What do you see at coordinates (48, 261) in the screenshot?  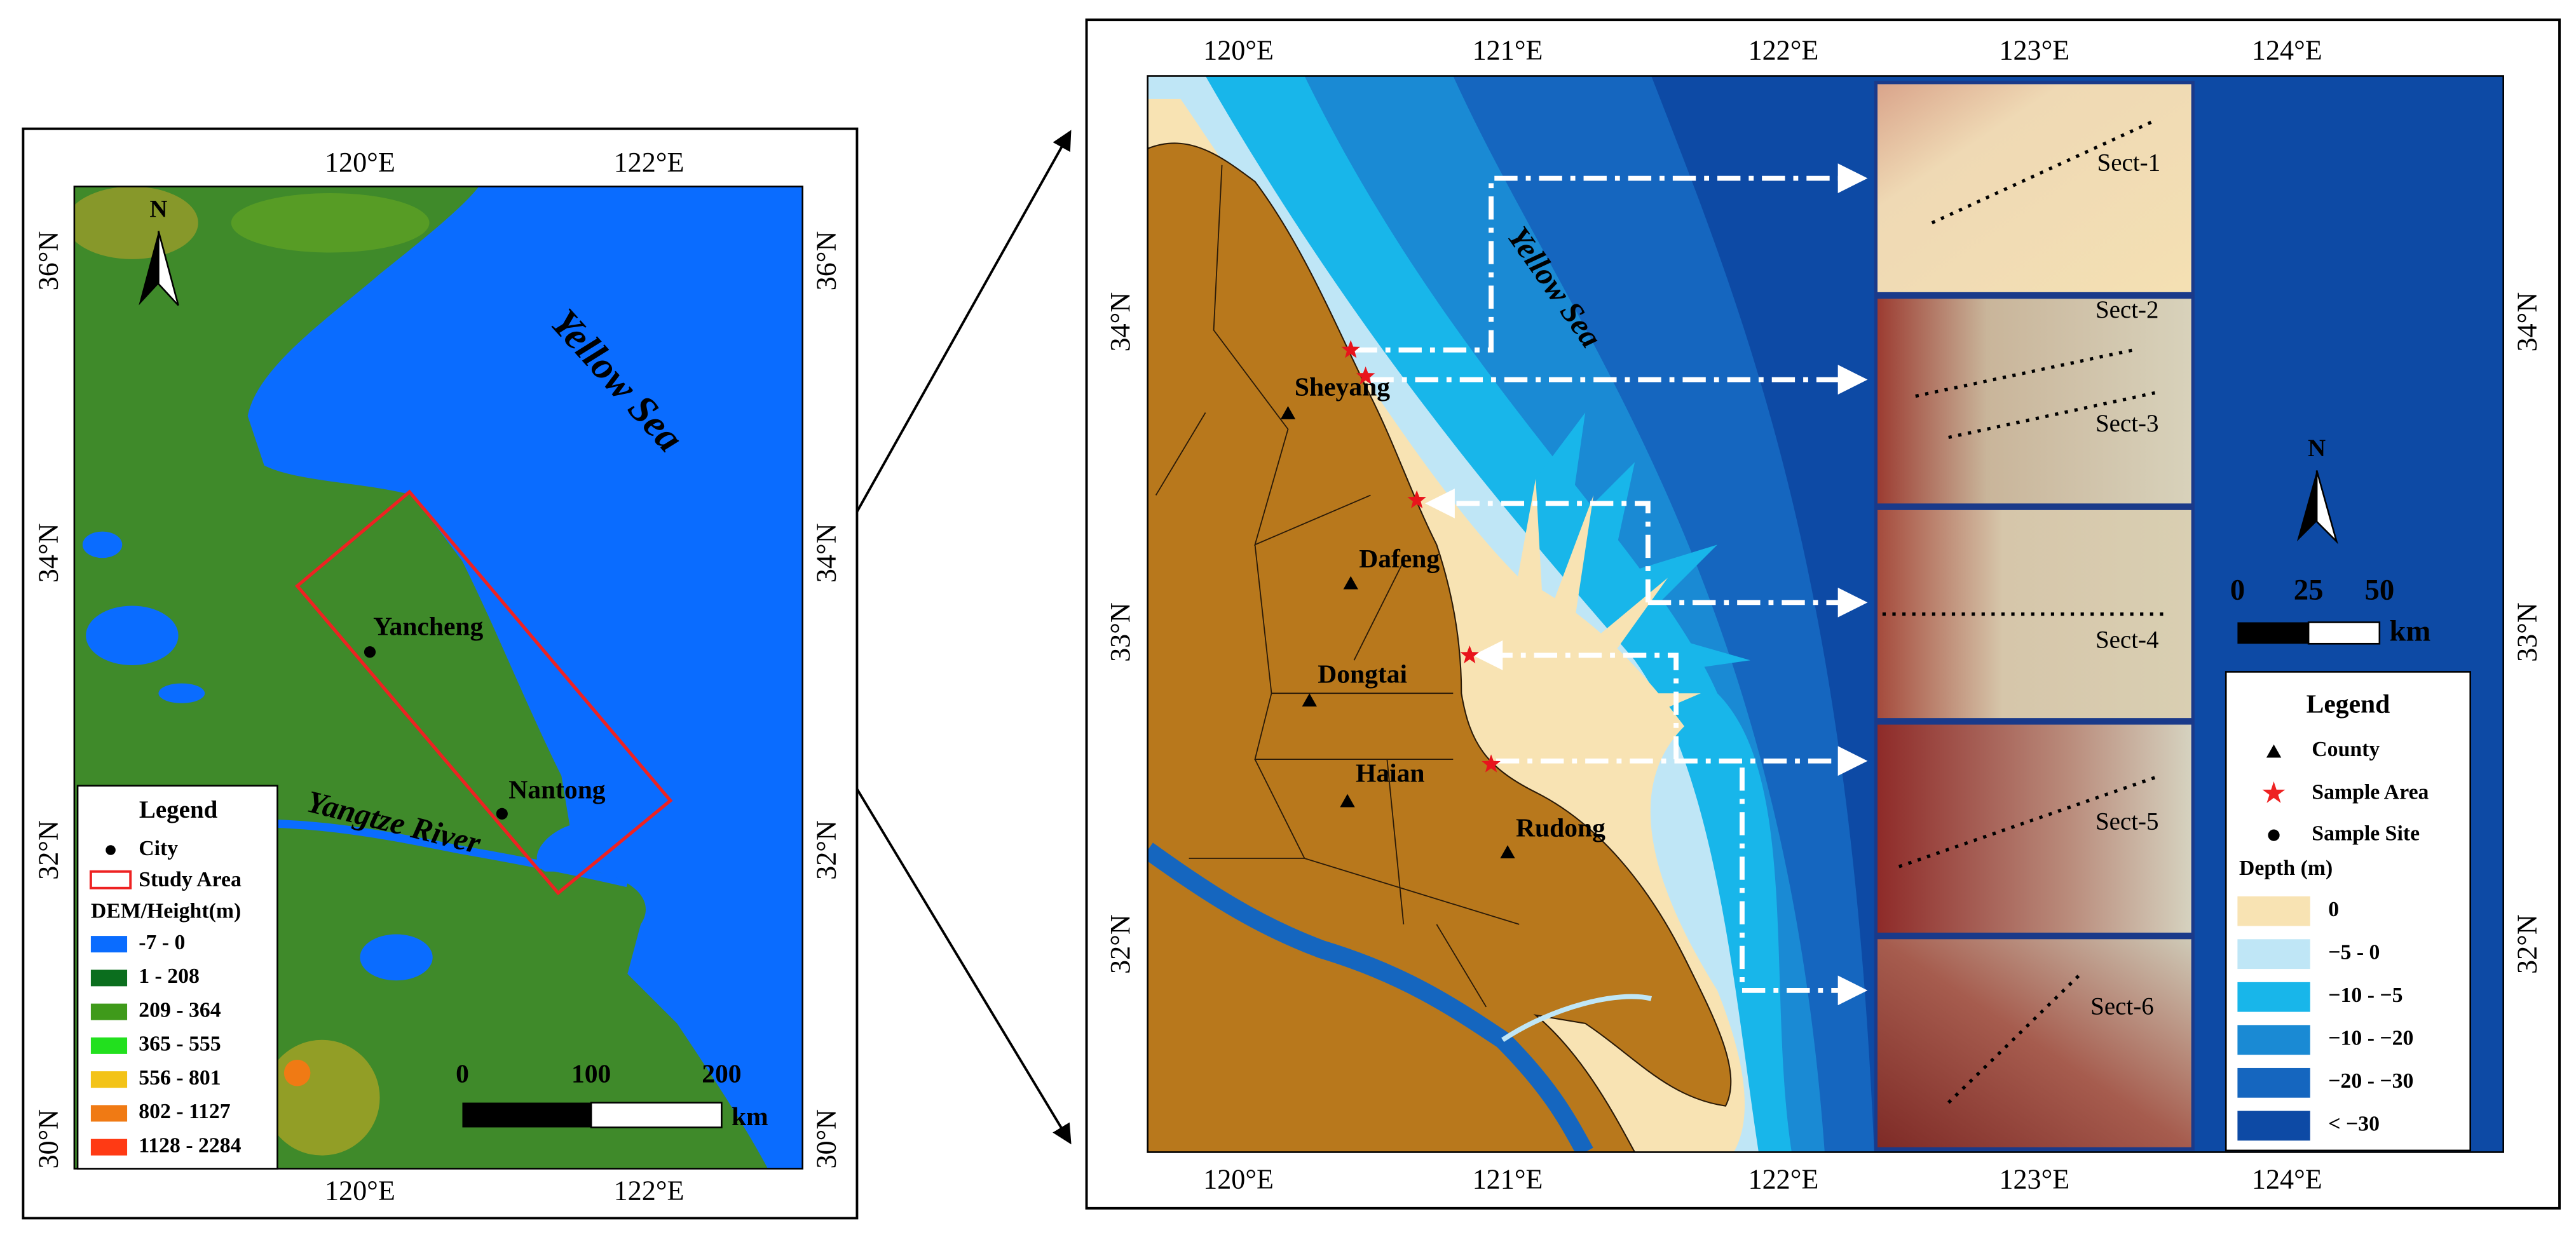 I see `lat-label: 36°N` at bounding box center [48, 261].